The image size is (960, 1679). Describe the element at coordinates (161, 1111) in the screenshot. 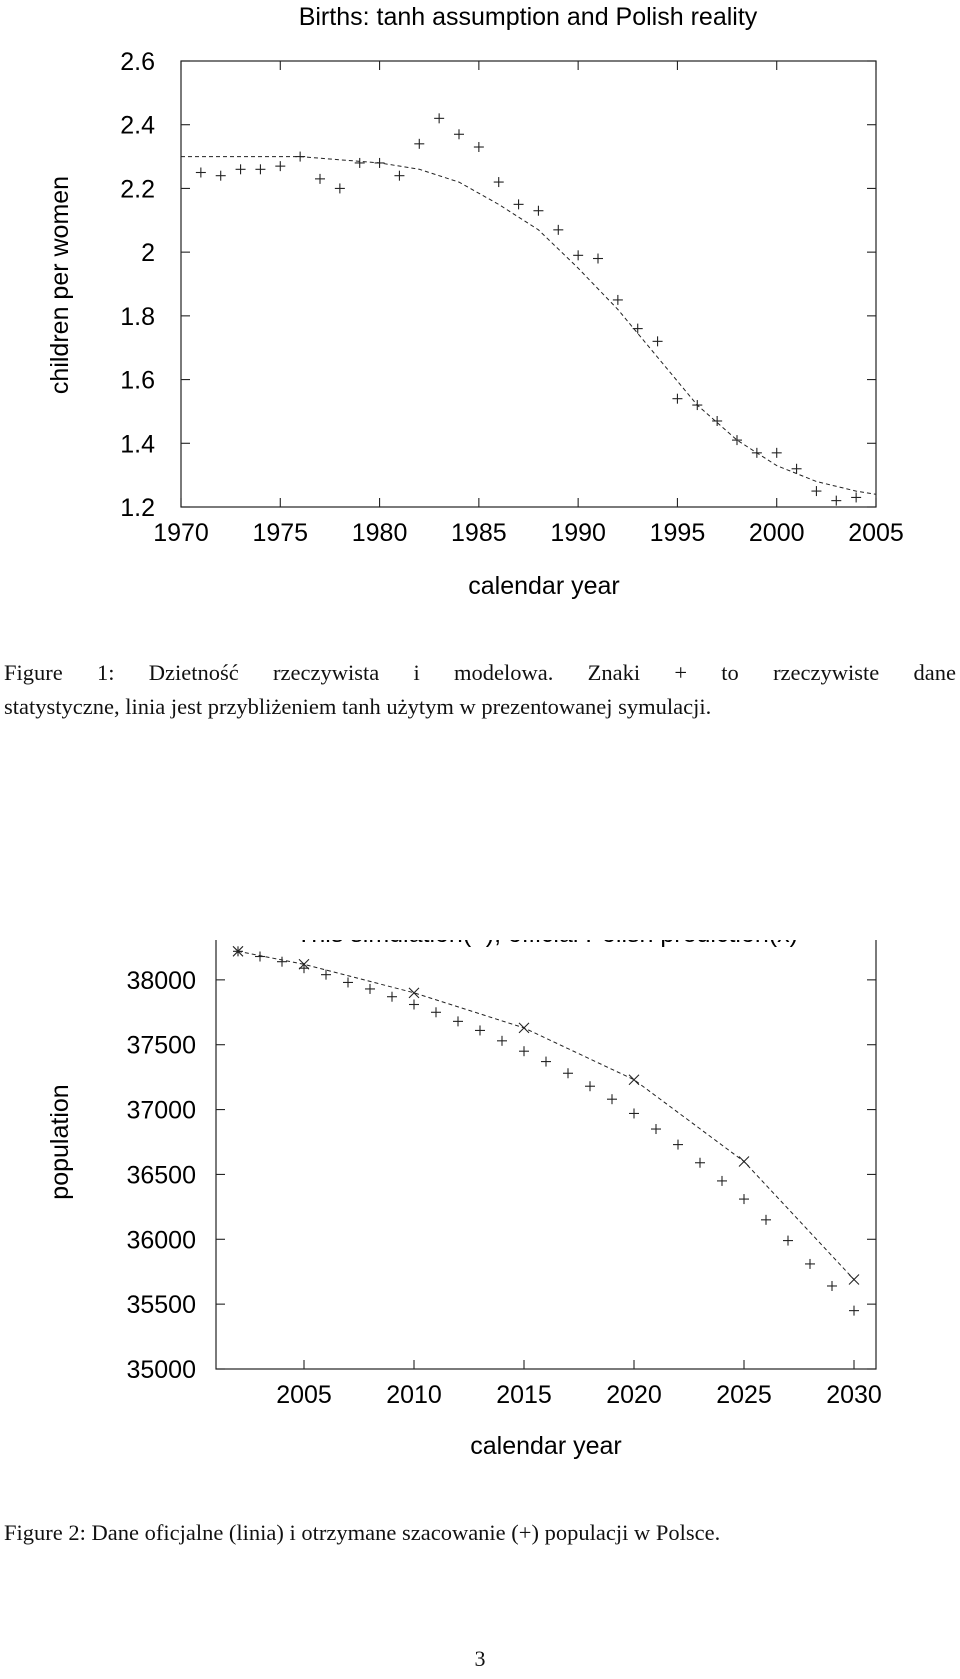

I see `y-tick-label: 37000` at that location.